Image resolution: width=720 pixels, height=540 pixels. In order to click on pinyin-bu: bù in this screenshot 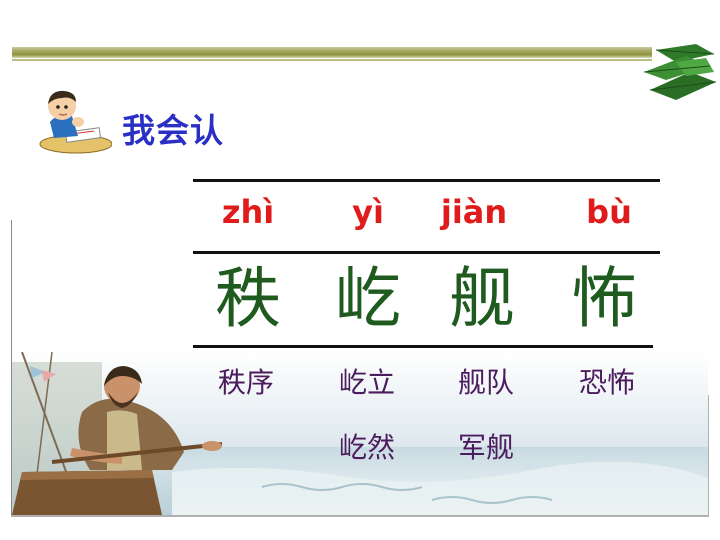, I will do `click(609, 212)`.